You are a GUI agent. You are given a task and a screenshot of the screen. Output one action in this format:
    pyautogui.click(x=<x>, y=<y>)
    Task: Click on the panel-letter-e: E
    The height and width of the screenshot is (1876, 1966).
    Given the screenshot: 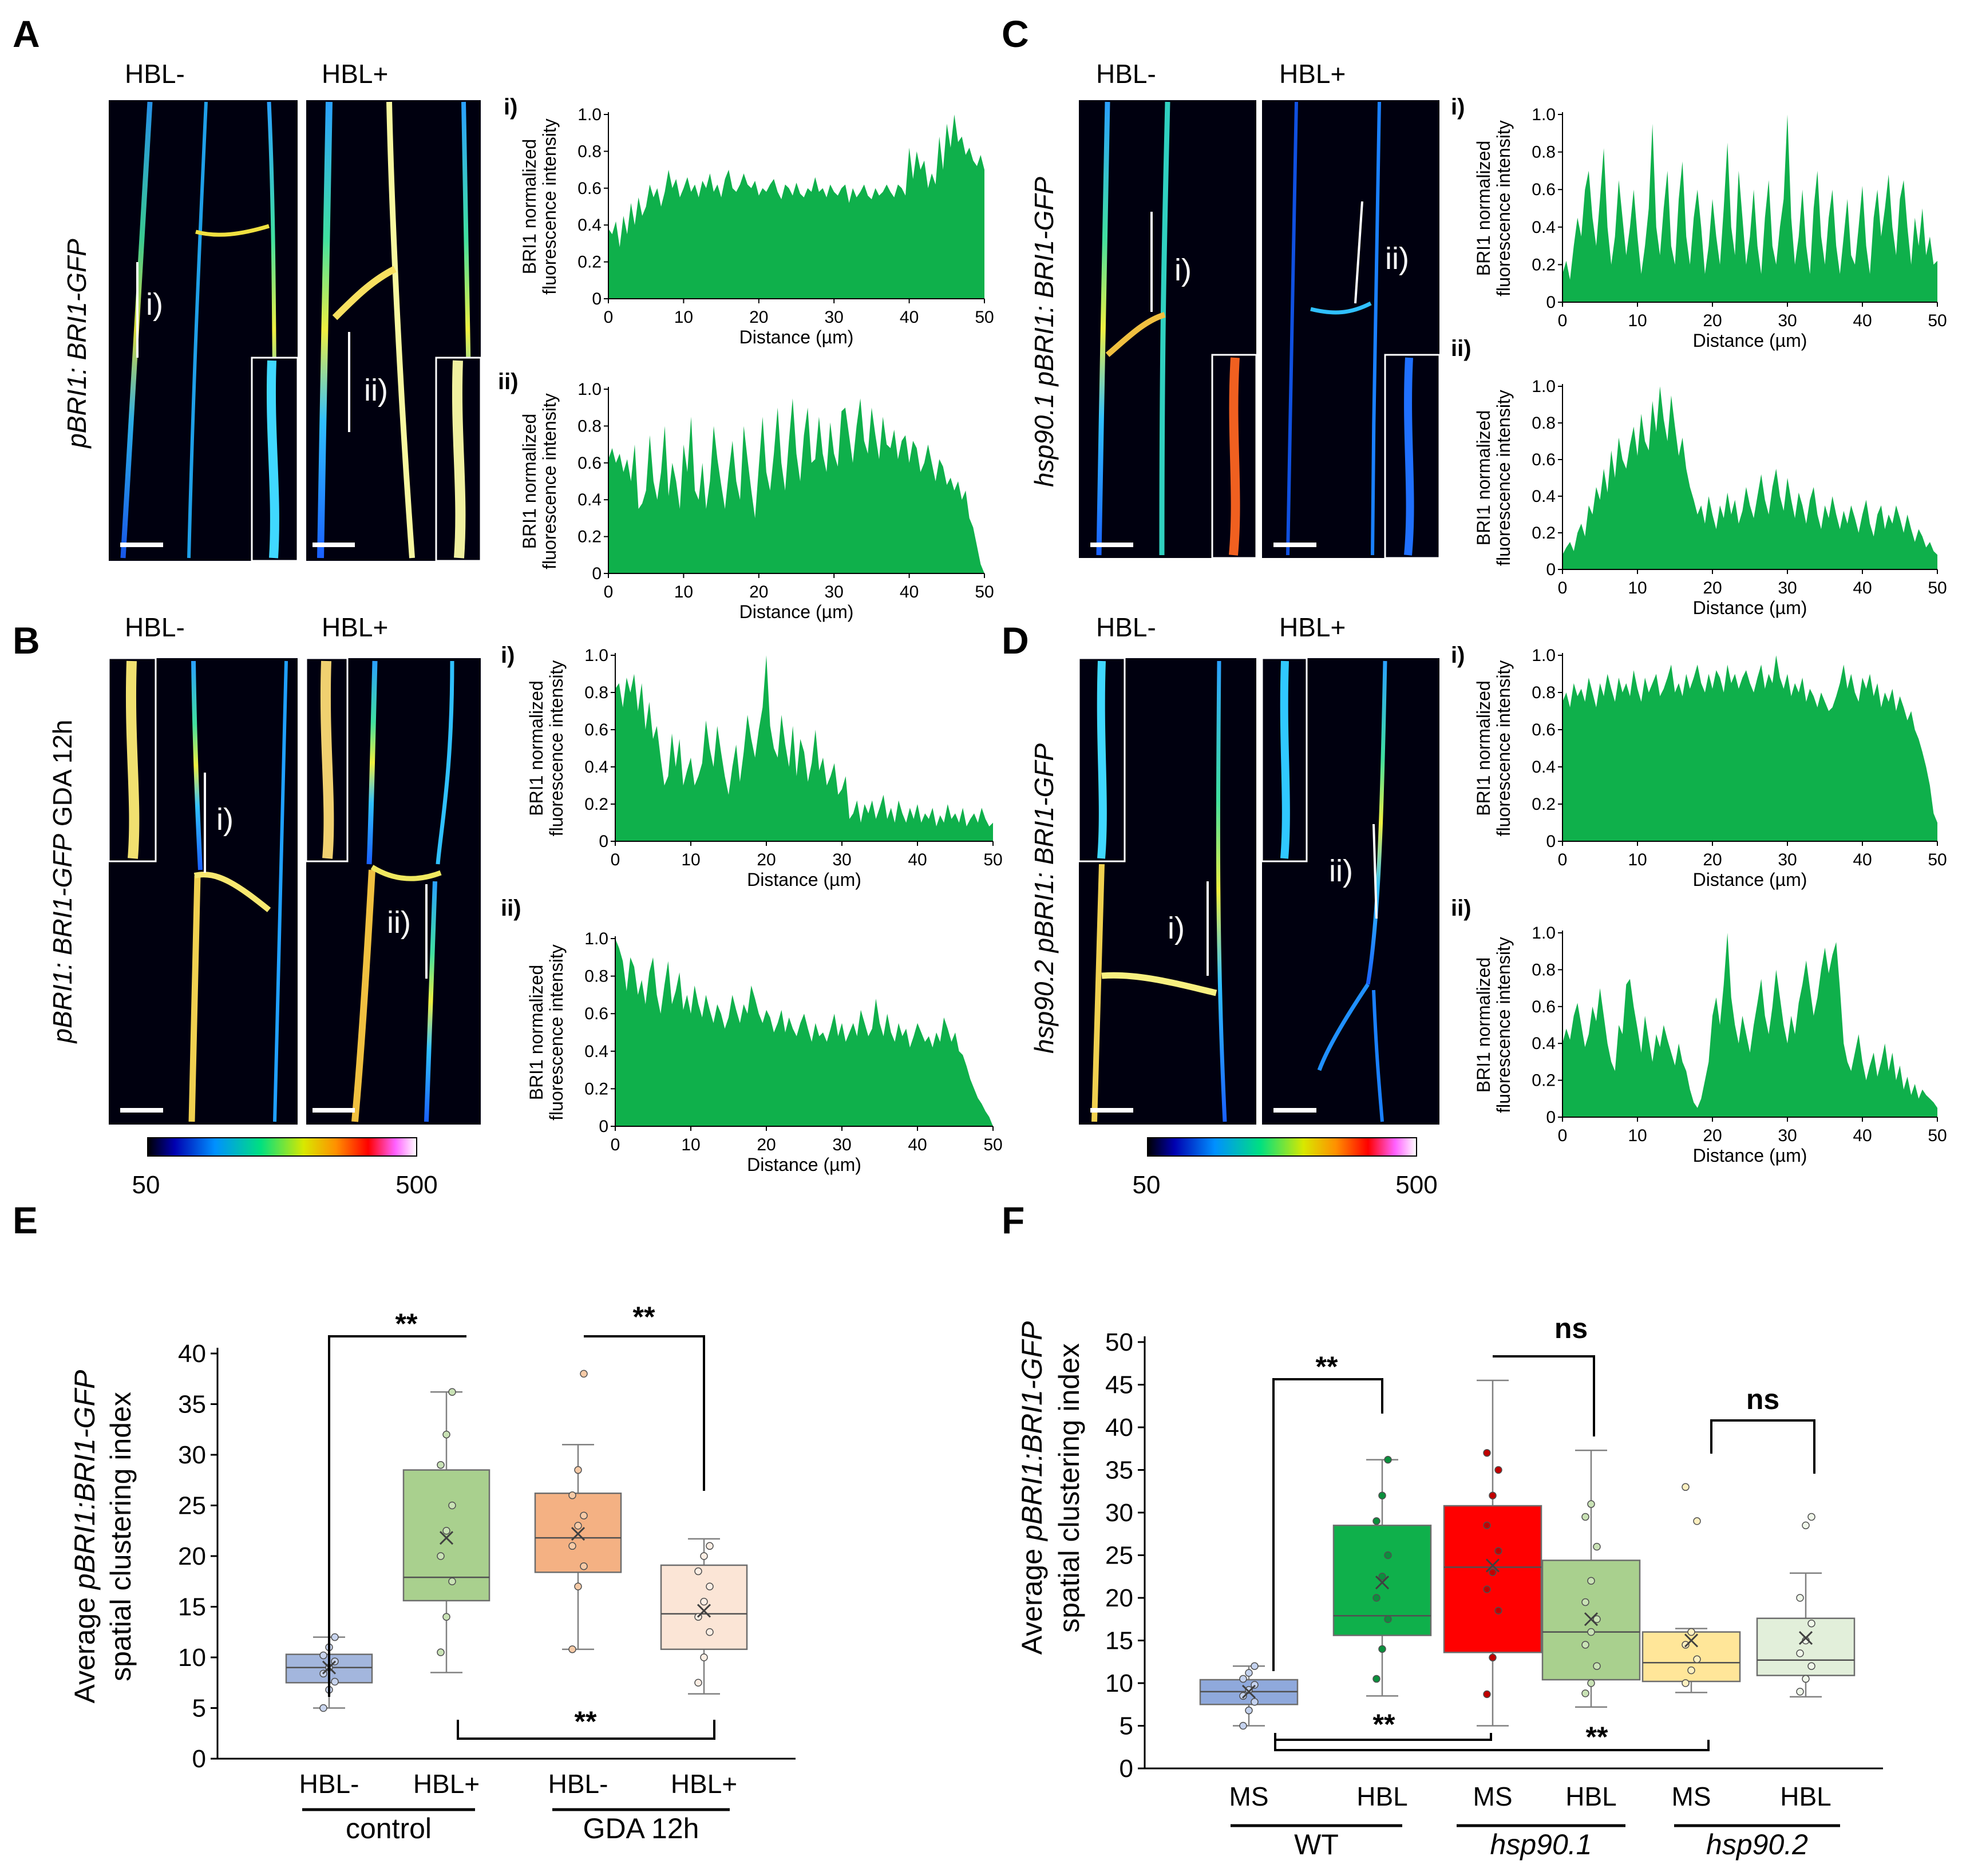 What is the action you would take?
    pyautogui.click(x=25, y=1220)
    